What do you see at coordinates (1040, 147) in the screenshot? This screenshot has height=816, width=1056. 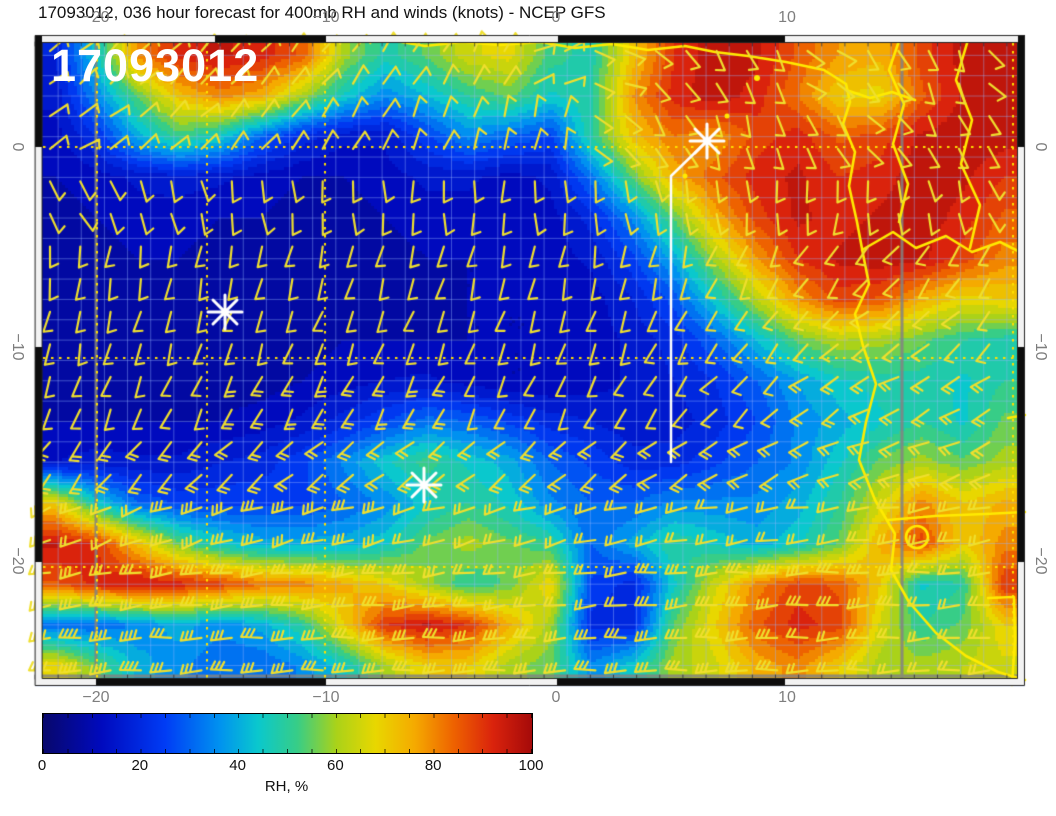 I see `lat-tick-label-right: 0` at bounding box center [1040, 147].